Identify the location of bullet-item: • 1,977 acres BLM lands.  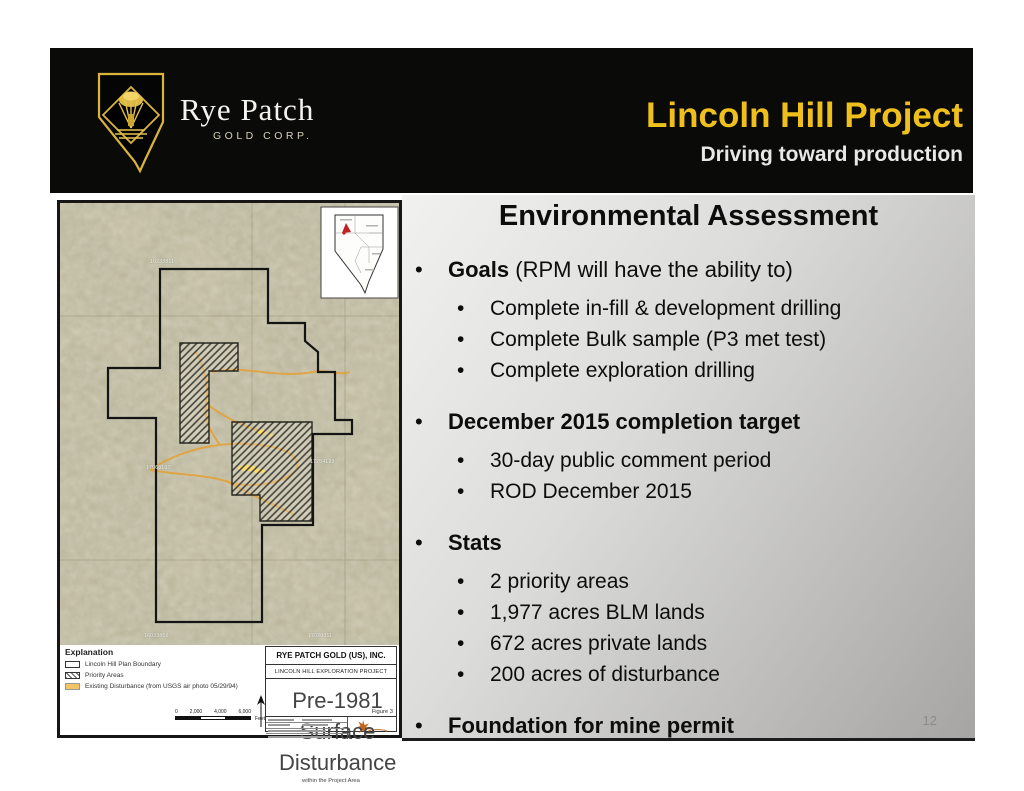
(716, 612).